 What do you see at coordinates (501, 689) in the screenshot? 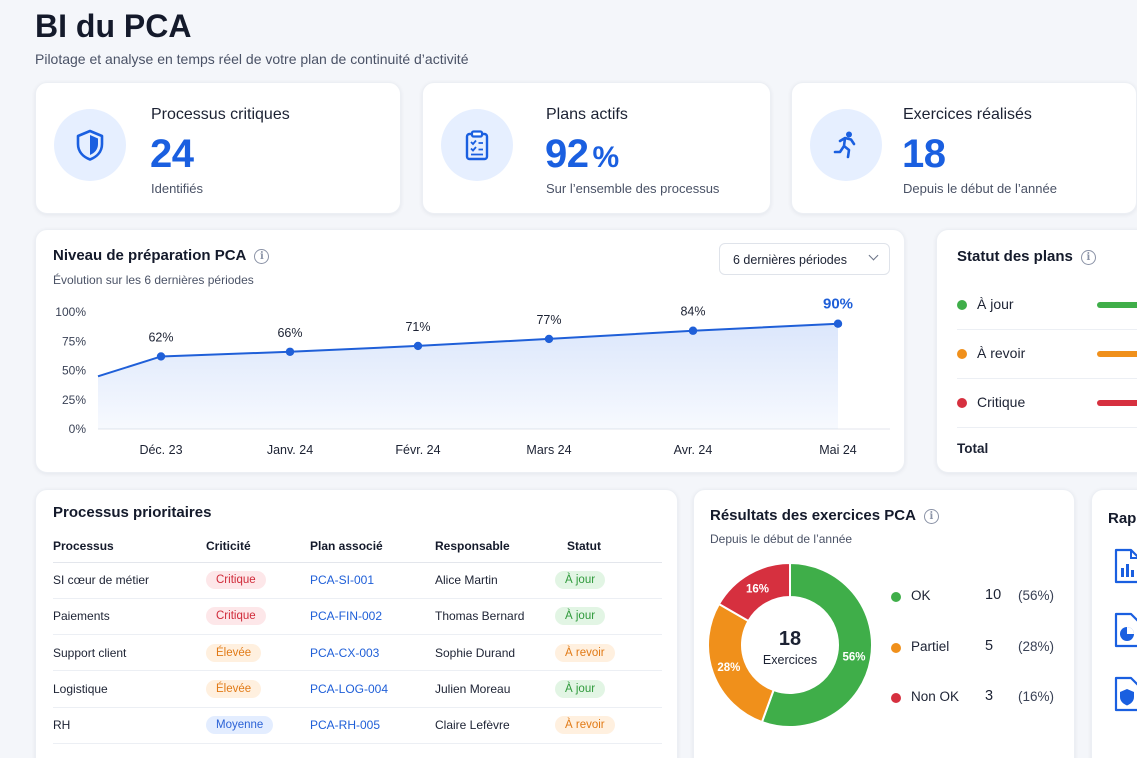
I see `cell-responsable: Julien Moreau` at bounding box center [501, 689].